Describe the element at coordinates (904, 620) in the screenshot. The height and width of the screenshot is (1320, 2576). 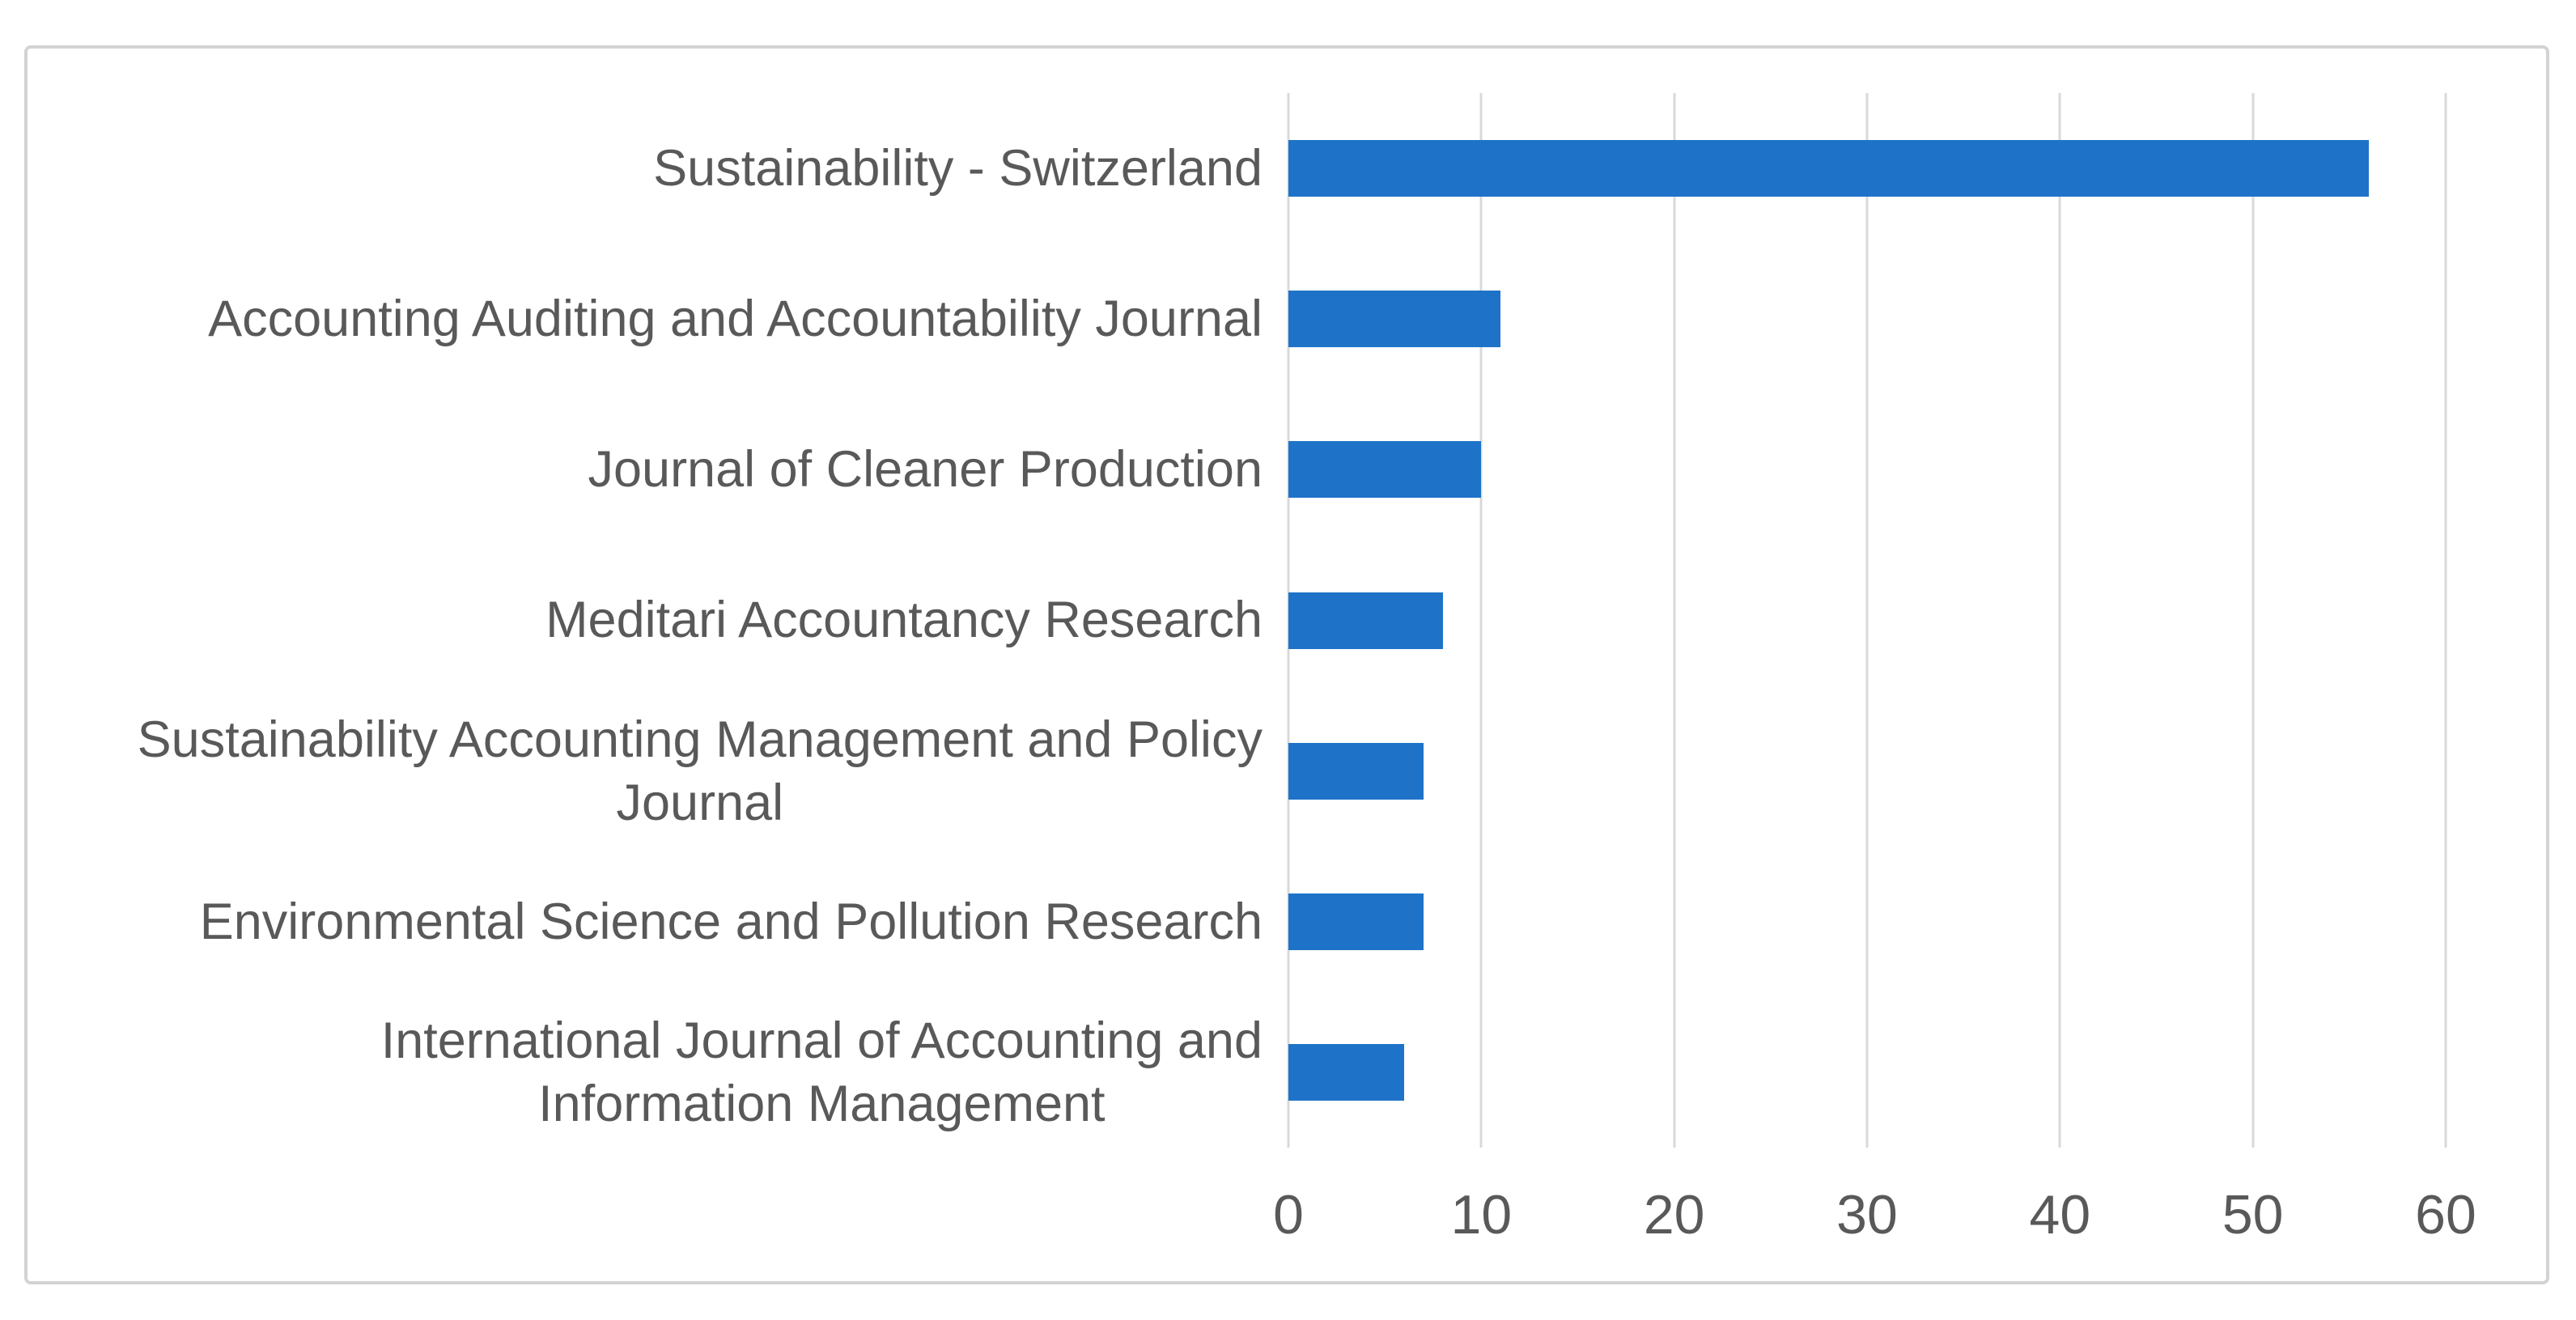
I see `category-label-text: Meditari Accountancy Research` at that location.